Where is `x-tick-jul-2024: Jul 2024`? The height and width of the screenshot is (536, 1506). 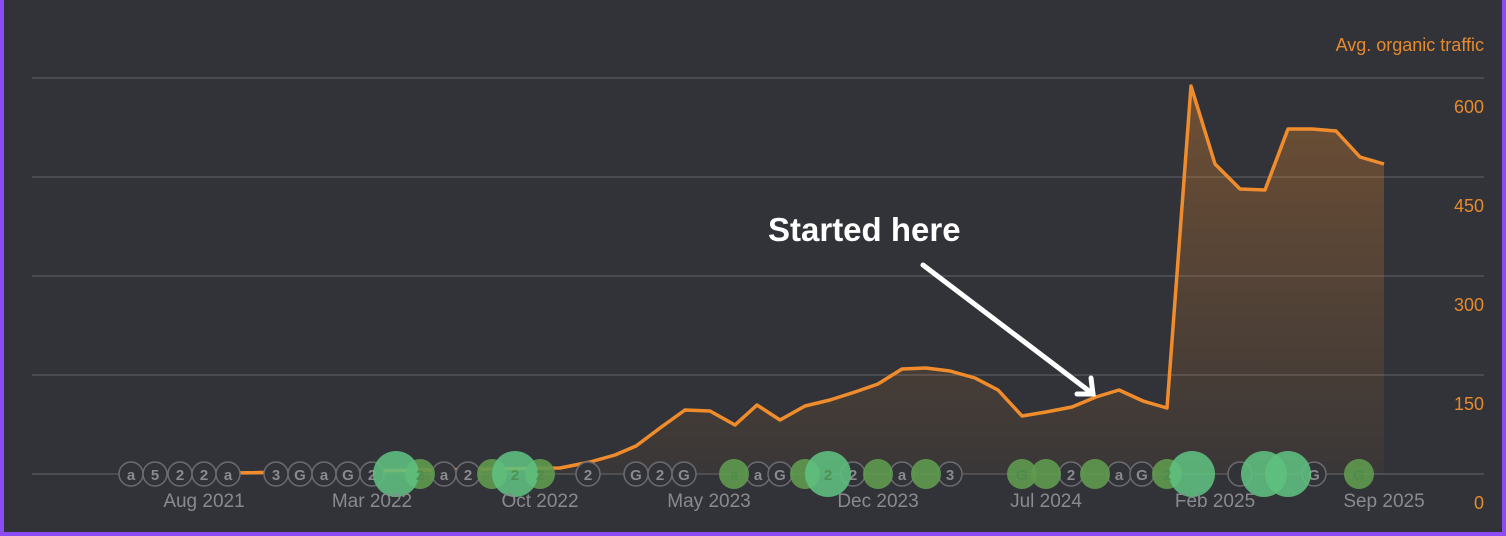 x-tick-jul-2024: Jul 2024 is located at coordinates (1046, 501).